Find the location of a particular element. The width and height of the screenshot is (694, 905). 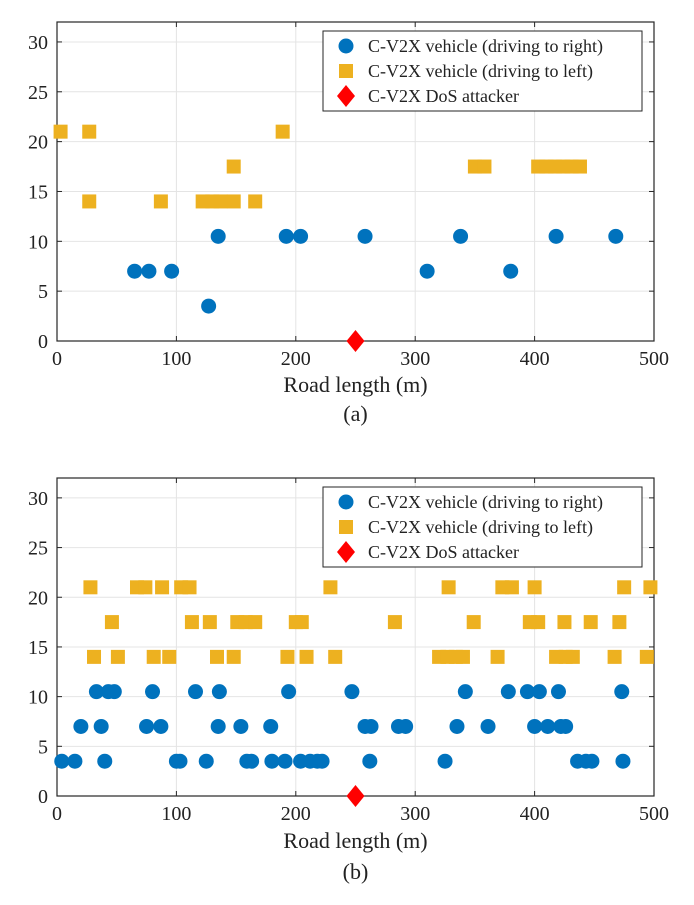

panel-caption: (b) is located at coordinates (356, 871).